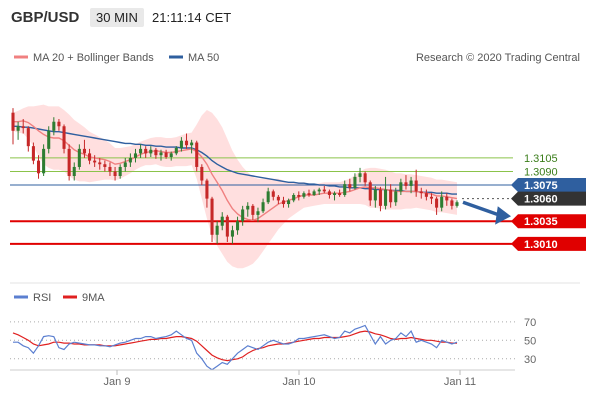 Image resolution: width=590 pixels, height=400 pixels. What do you see at coordinates (45, 17) in the screenshot?
I see `currency-pair: GBP/USD` at bounding box center [45, 17].